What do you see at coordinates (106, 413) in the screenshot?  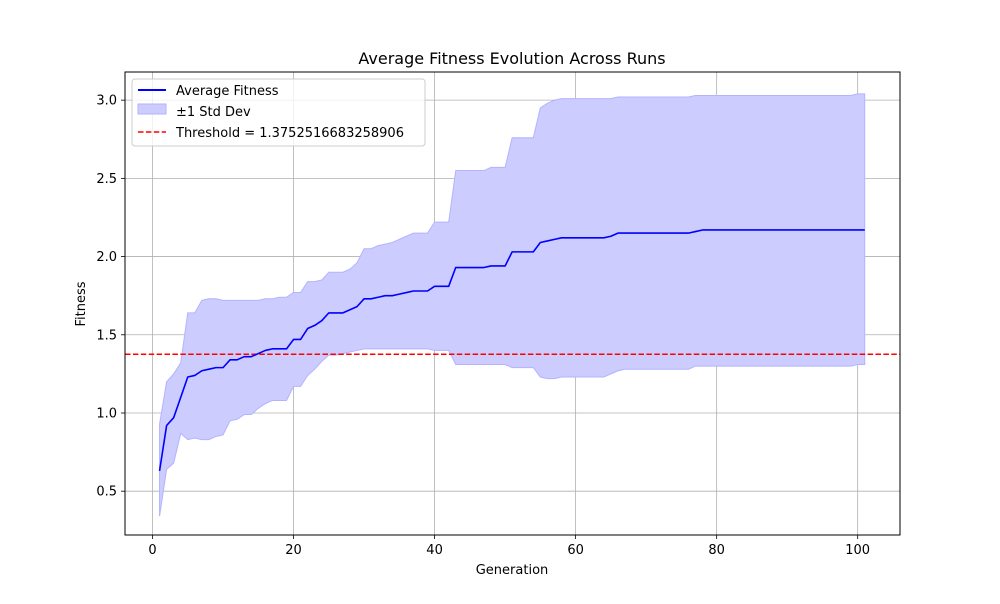 I see `y-tick-label: 1.0` at bounding box center [106, 413].